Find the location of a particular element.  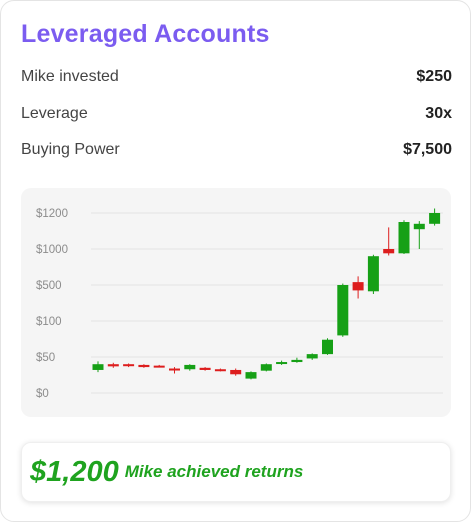

y-tick-label: $1200 is located at coordinates (52, 214).